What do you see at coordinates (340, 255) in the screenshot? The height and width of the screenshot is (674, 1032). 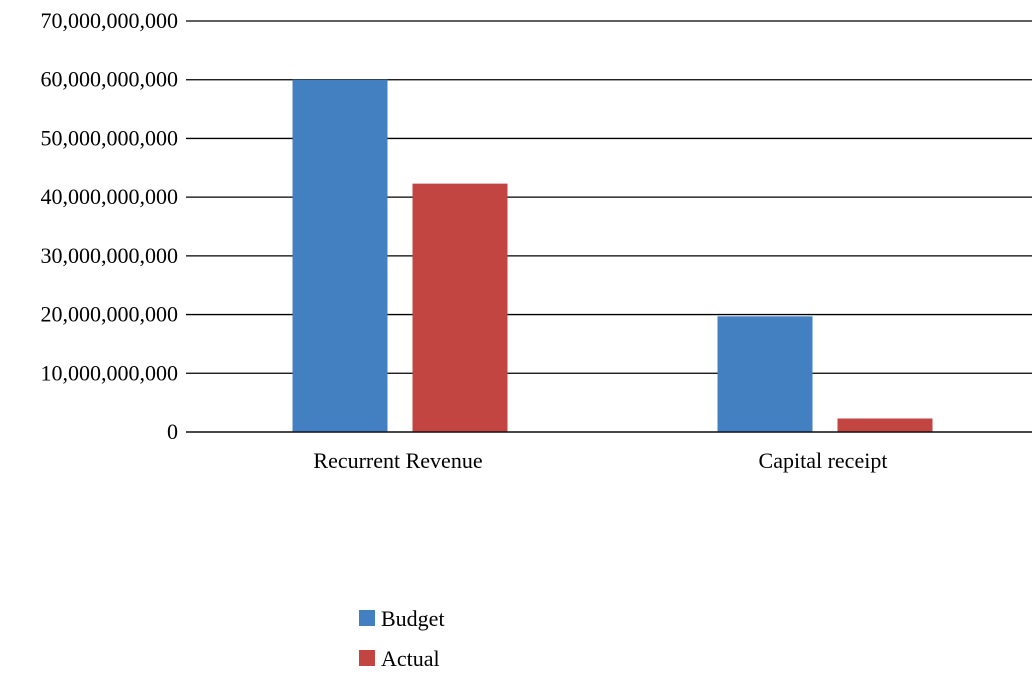 I see `bar-budget-recurrent-revenue` at bounding box center [340, 255].